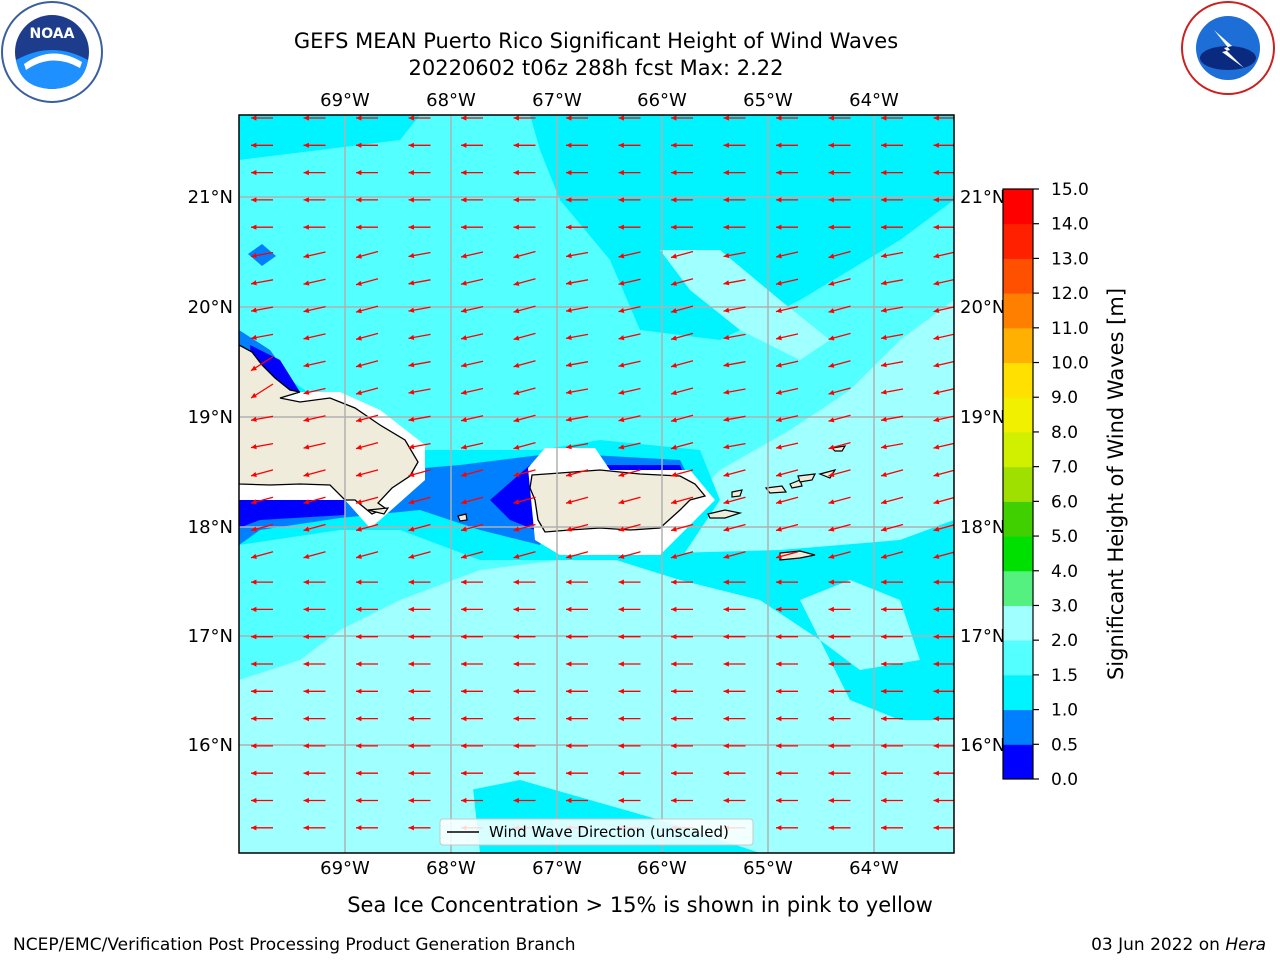 This screenshot has height=960, width=1280. I want to click on lon-label-top: 68°W, so click(451, 100).